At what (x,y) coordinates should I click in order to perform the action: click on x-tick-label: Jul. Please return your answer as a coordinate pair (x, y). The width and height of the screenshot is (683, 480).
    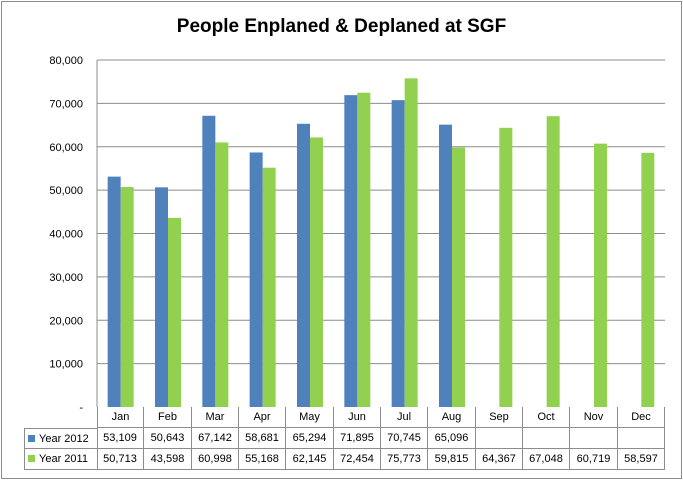
    Looking at the image, I should click on (404, 417).